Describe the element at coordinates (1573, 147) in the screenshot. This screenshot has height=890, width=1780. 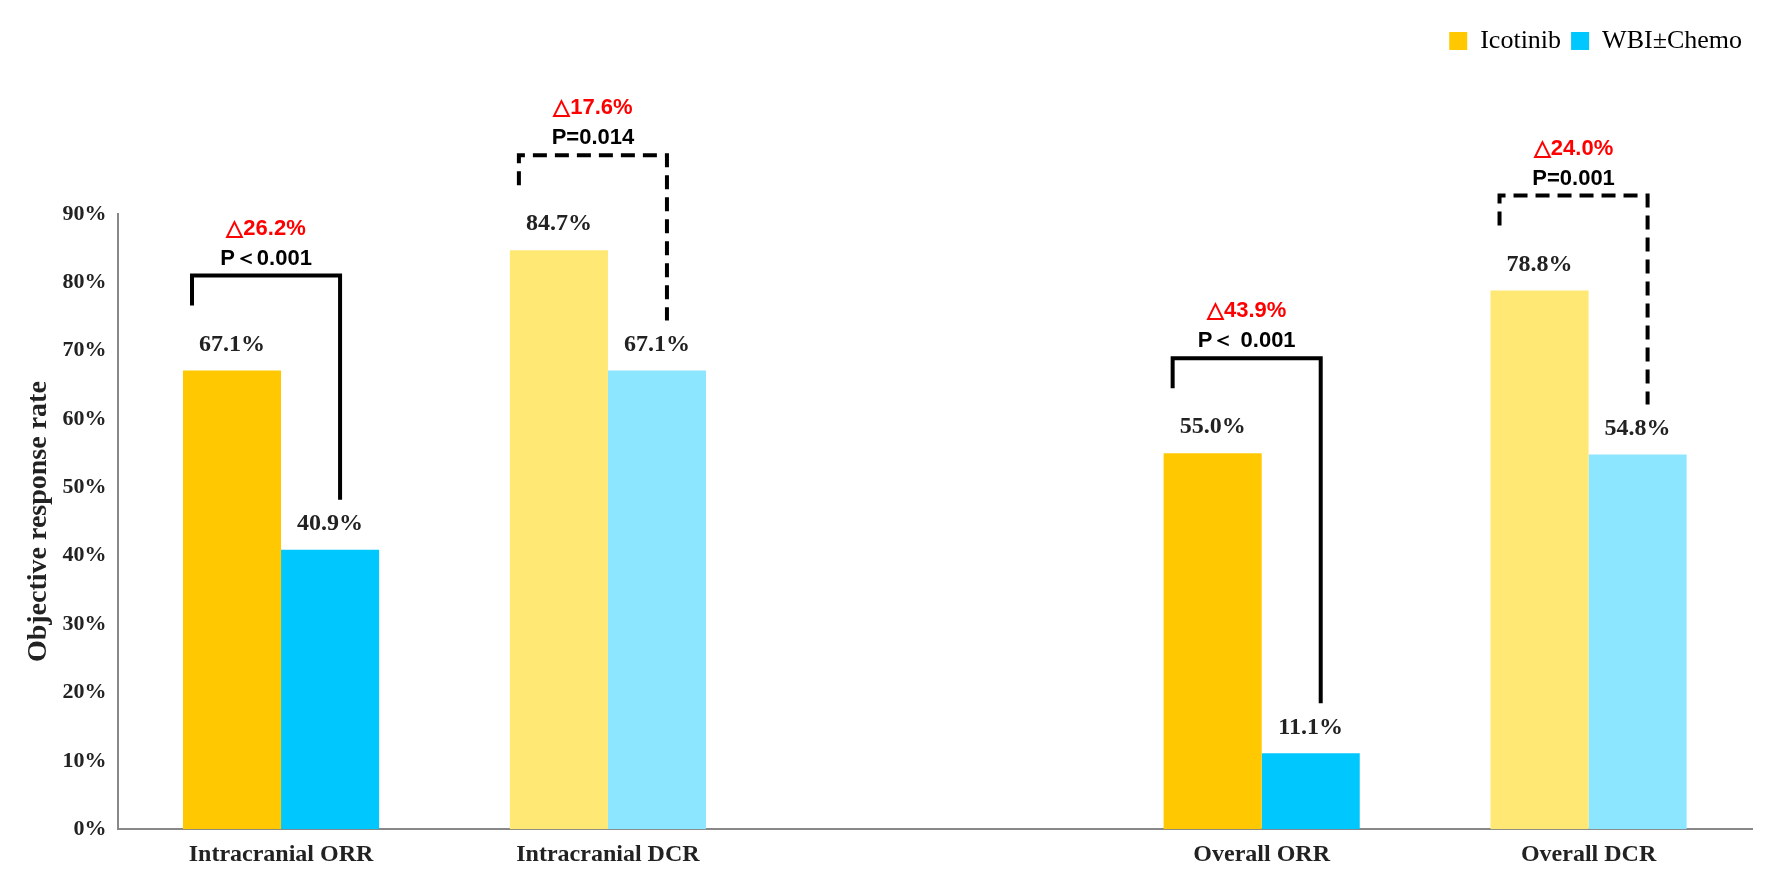
I see `text: △24.0%` at that location.